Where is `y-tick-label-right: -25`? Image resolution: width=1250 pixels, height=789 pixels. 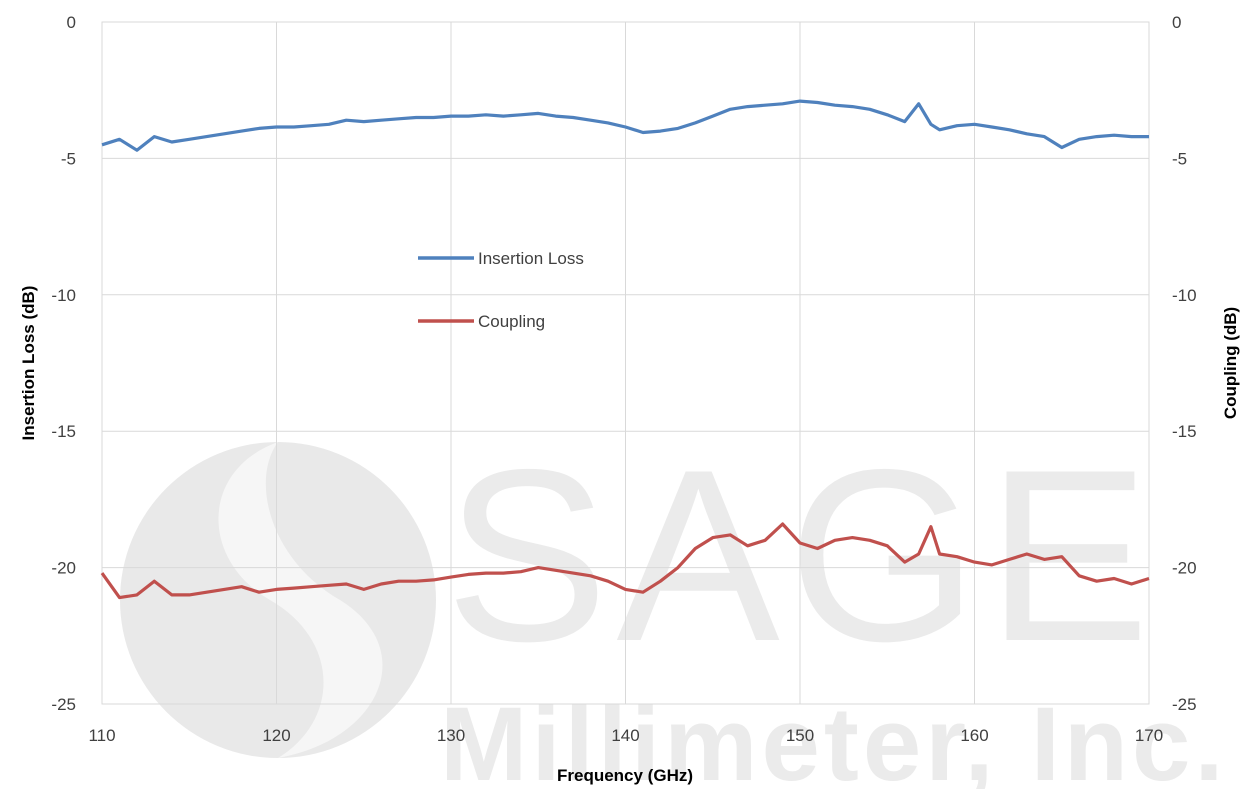 y-tick-label-right: -25 is located at coordinates (1184, 704).